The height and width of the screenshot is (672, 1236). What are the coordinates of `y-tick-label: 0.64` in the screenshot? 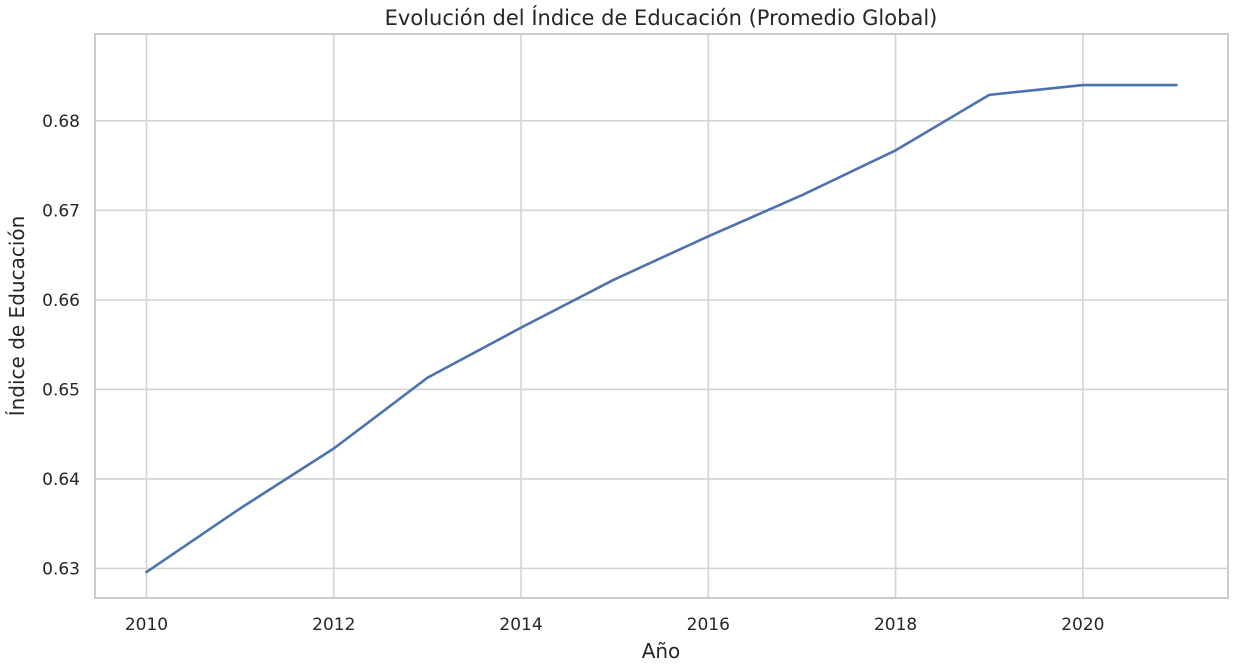 It's located at (61, 480).